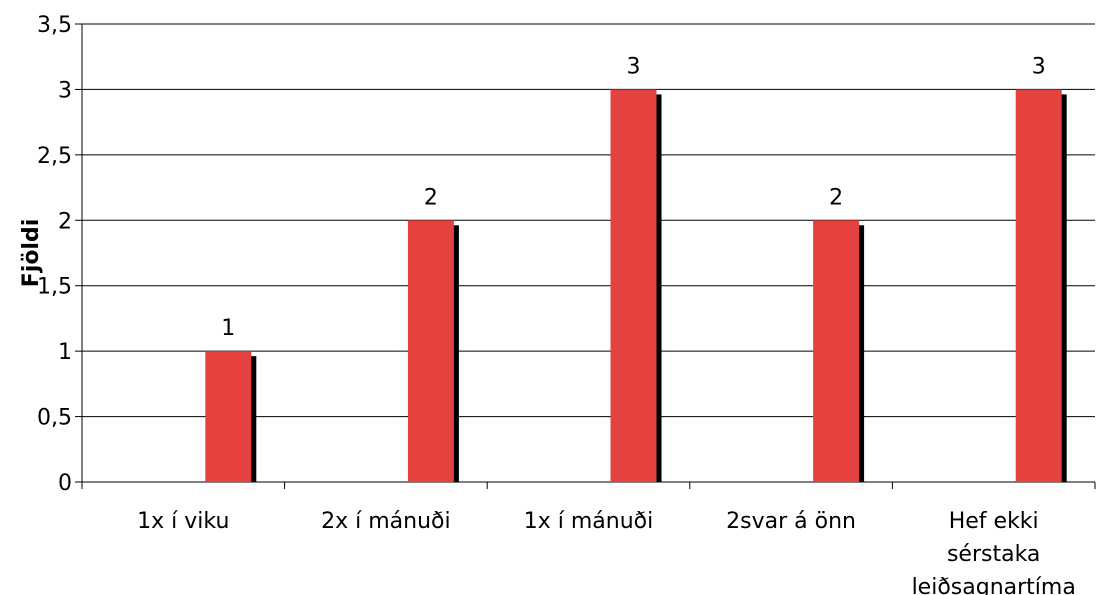  I want to click on x-tick-label: 1x í mánuði, so click(589, 521).